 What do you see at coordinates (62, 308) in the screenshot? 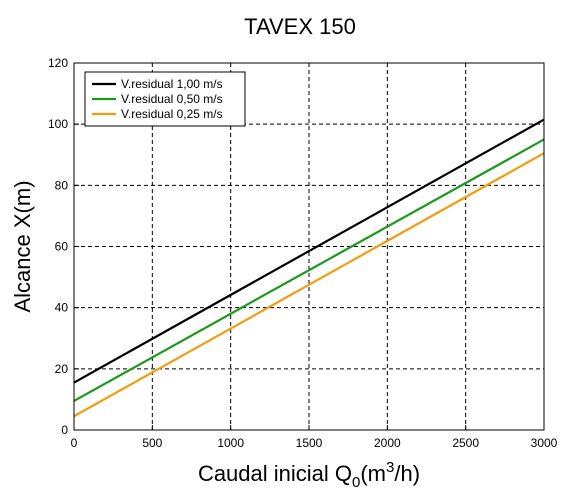
I see `y-tick-label: 40` at bounding box center [62, 308].